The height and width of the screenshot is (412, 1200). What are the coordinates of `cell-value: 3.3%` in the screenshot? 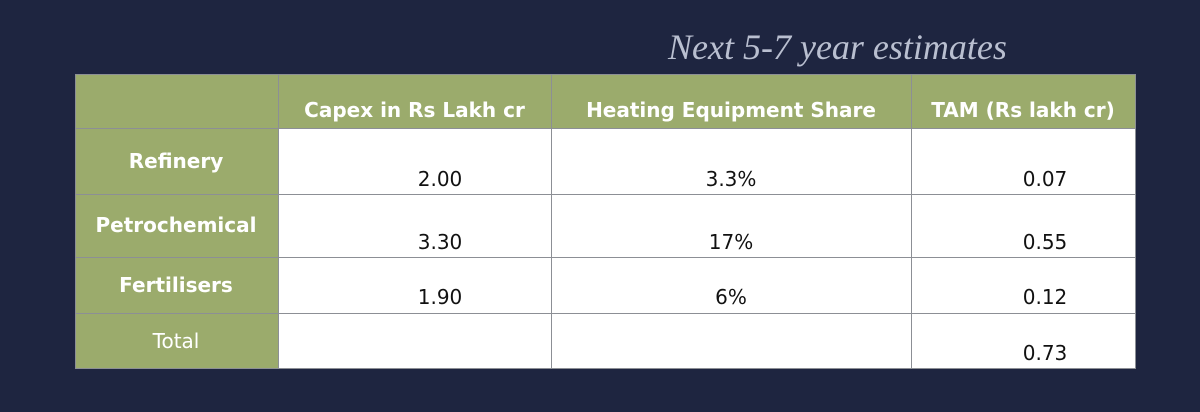 It's located at (731, 179).